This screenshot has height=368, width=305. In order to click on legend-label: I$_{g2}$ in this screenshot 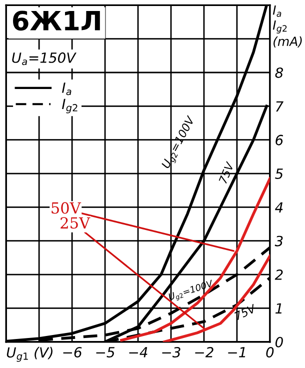, I will do `click(70, 106)`.